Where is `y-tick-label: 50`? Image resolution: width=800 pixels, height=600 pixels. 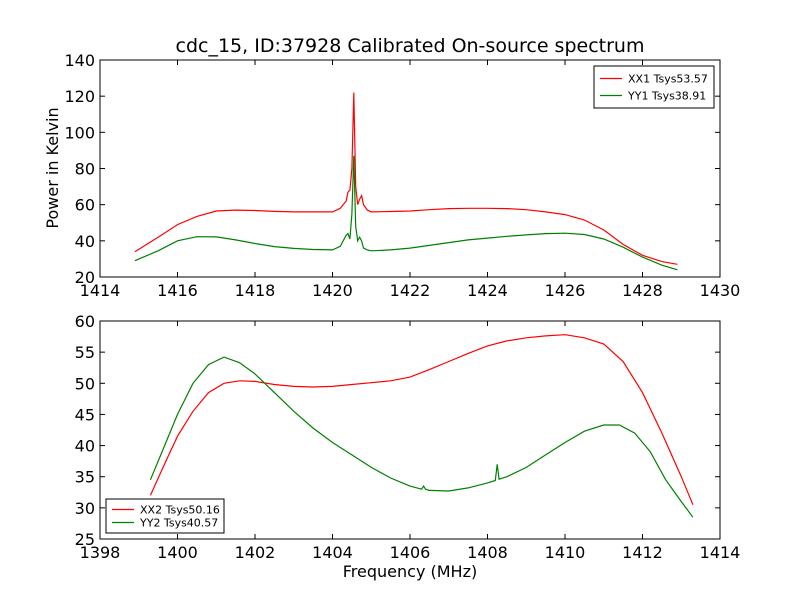
y-tick-label: 50 is located at coordinates (85, 383).